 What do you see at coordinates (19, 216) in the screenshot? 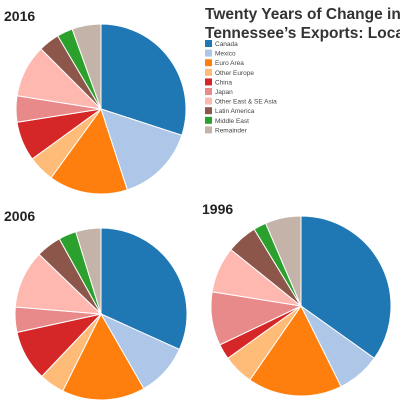
I see `pie-year-label: 2006` at bounding box center [19, 216].